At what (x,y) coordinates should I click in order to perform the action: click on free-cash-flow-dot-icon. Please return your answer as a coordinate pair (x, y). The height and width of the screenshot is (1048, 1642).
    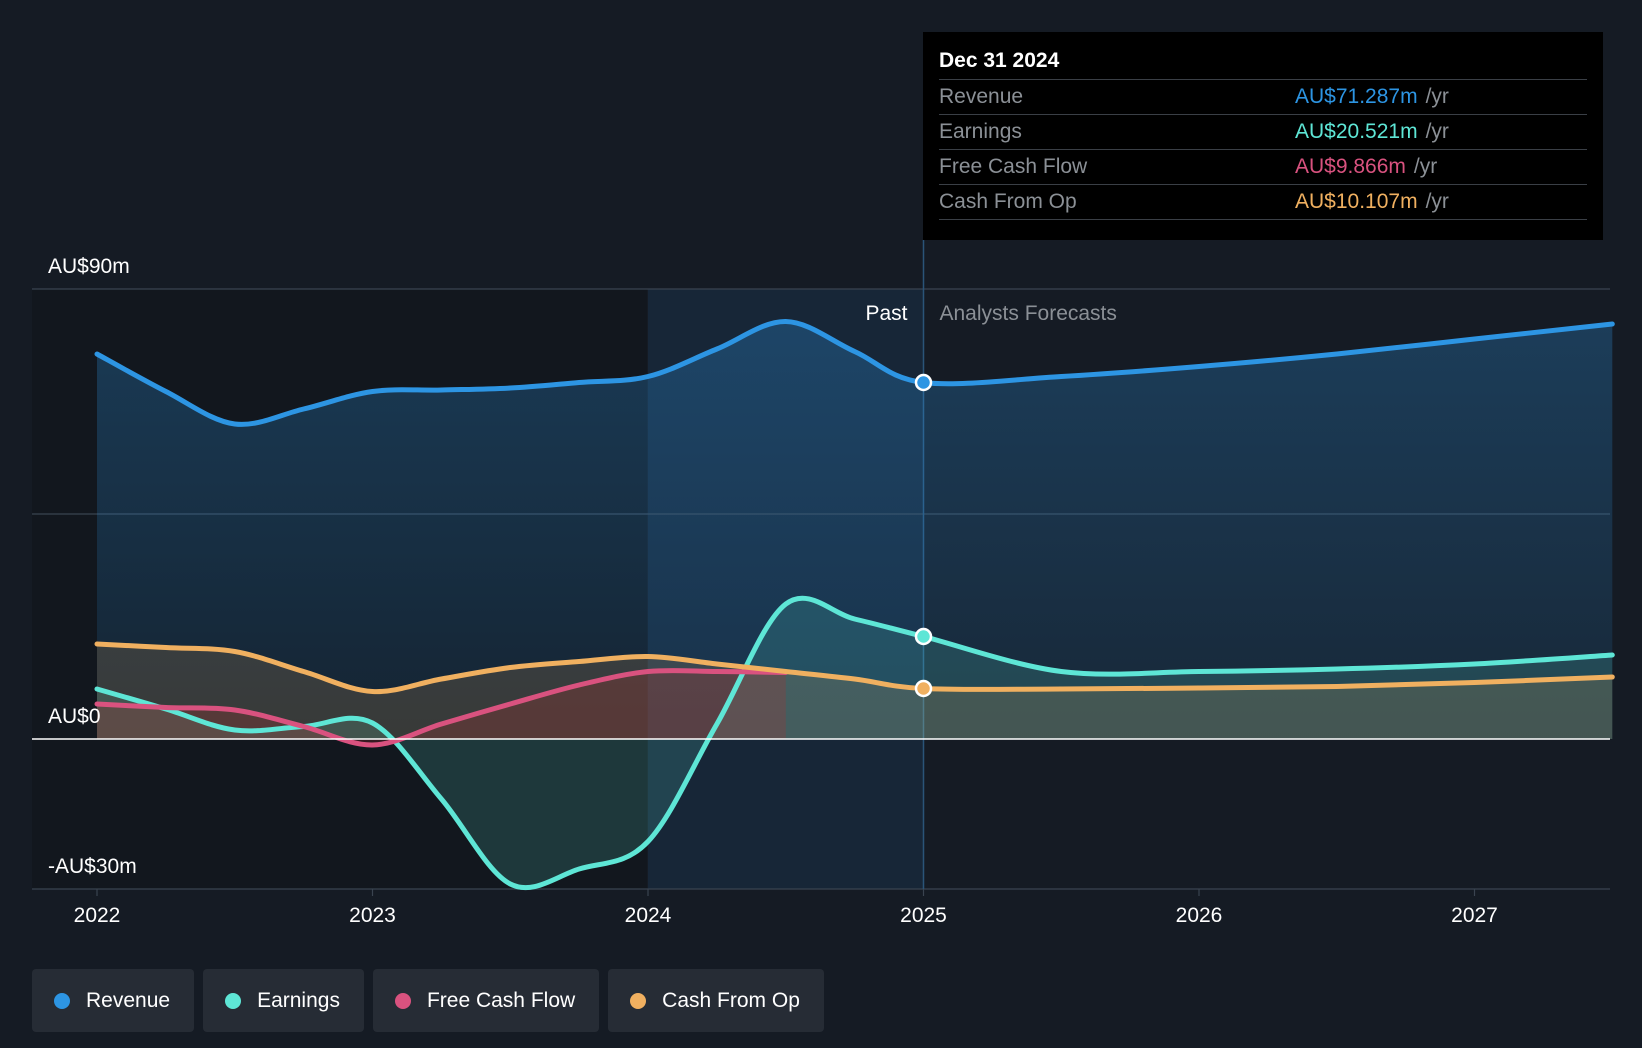
    Looking at the image, I should click on (402, 1000).